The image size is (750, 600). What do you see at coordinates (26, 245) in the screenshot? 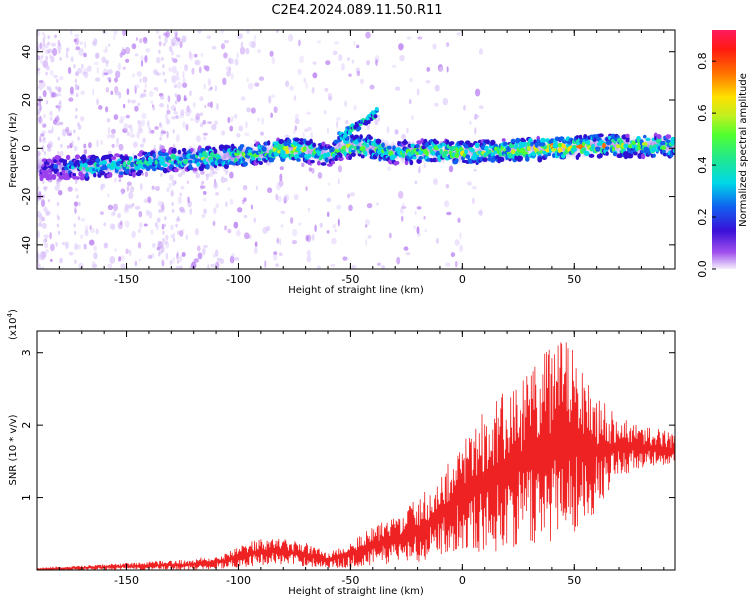
I see `spectrogram-y-tick-label: -40` at bounding box center [26, 245].